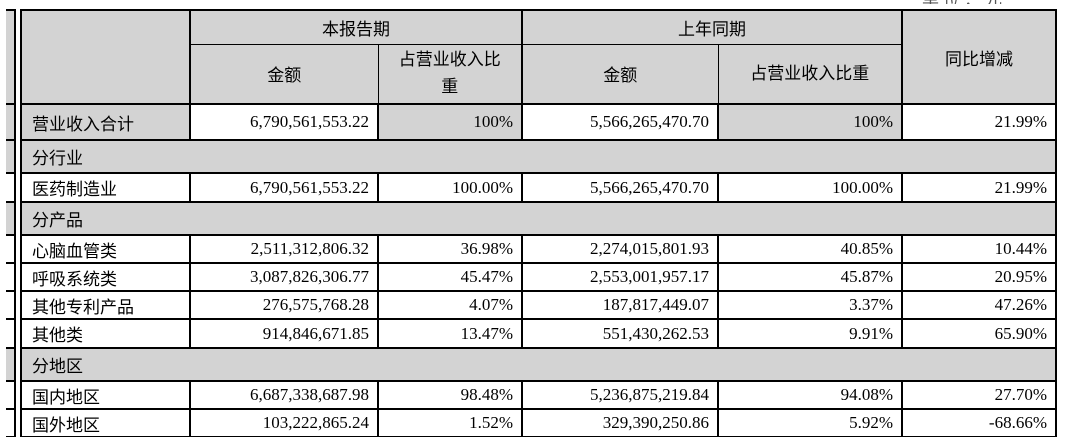  I want to click on section-row-industry: 分行业, so click(531, 156).